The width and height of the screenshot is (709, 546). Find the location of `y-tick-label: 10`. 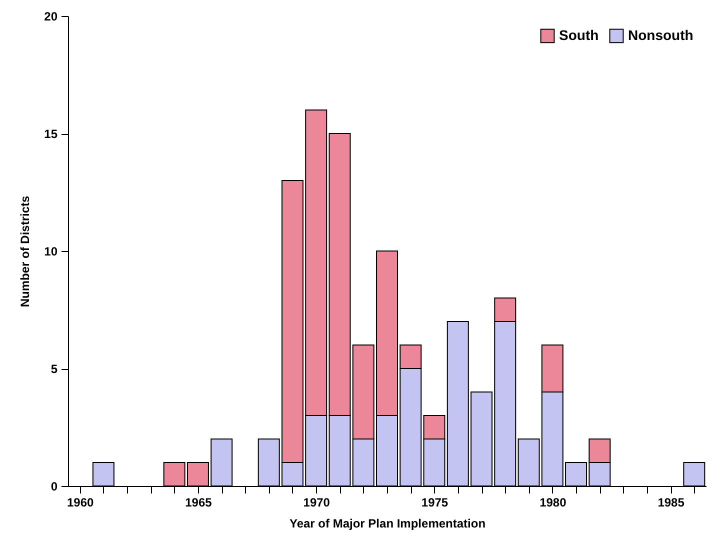

y-tick-label: 10 is located at coordinates (51, 251).